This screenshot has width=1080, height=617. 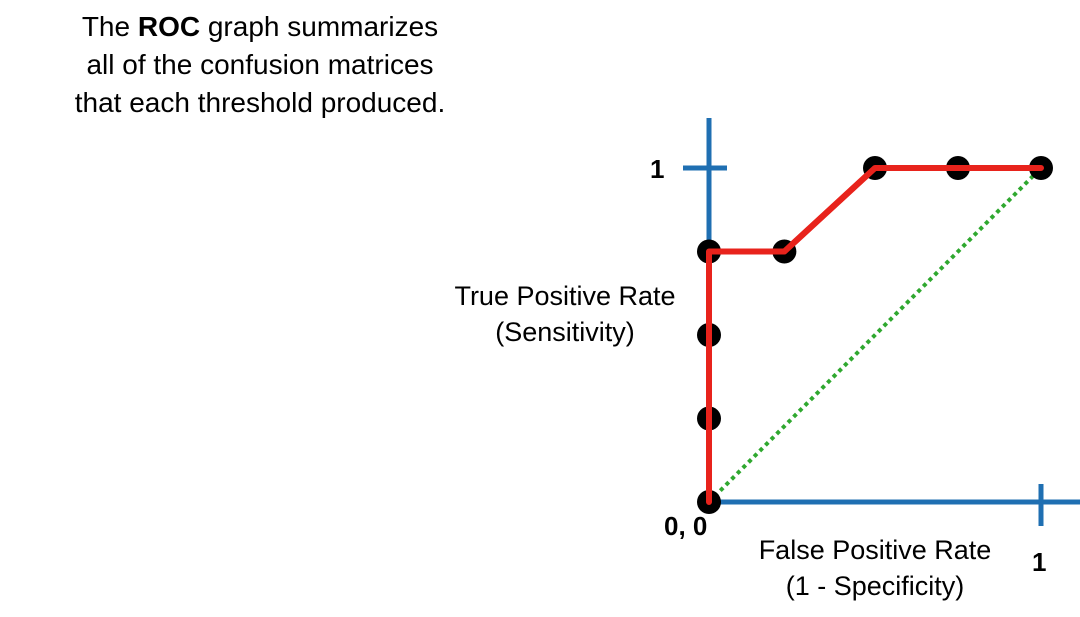 I want to click on x-axis-label-line-1: False Positive Rate, so click(x=875, y=550).